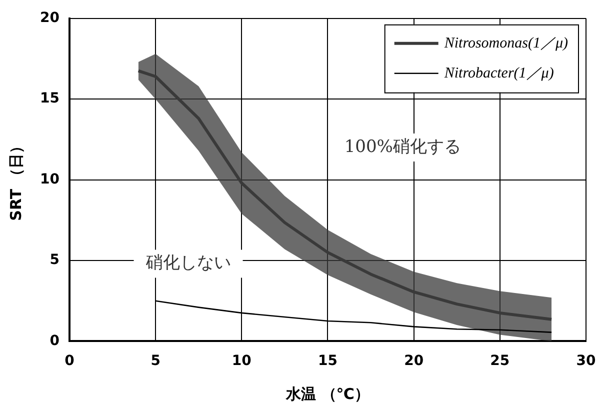 The width and height of the screenshot is (608, 410). I want to click on x-axis-title: 水温 （℃）, so click(327, 393).